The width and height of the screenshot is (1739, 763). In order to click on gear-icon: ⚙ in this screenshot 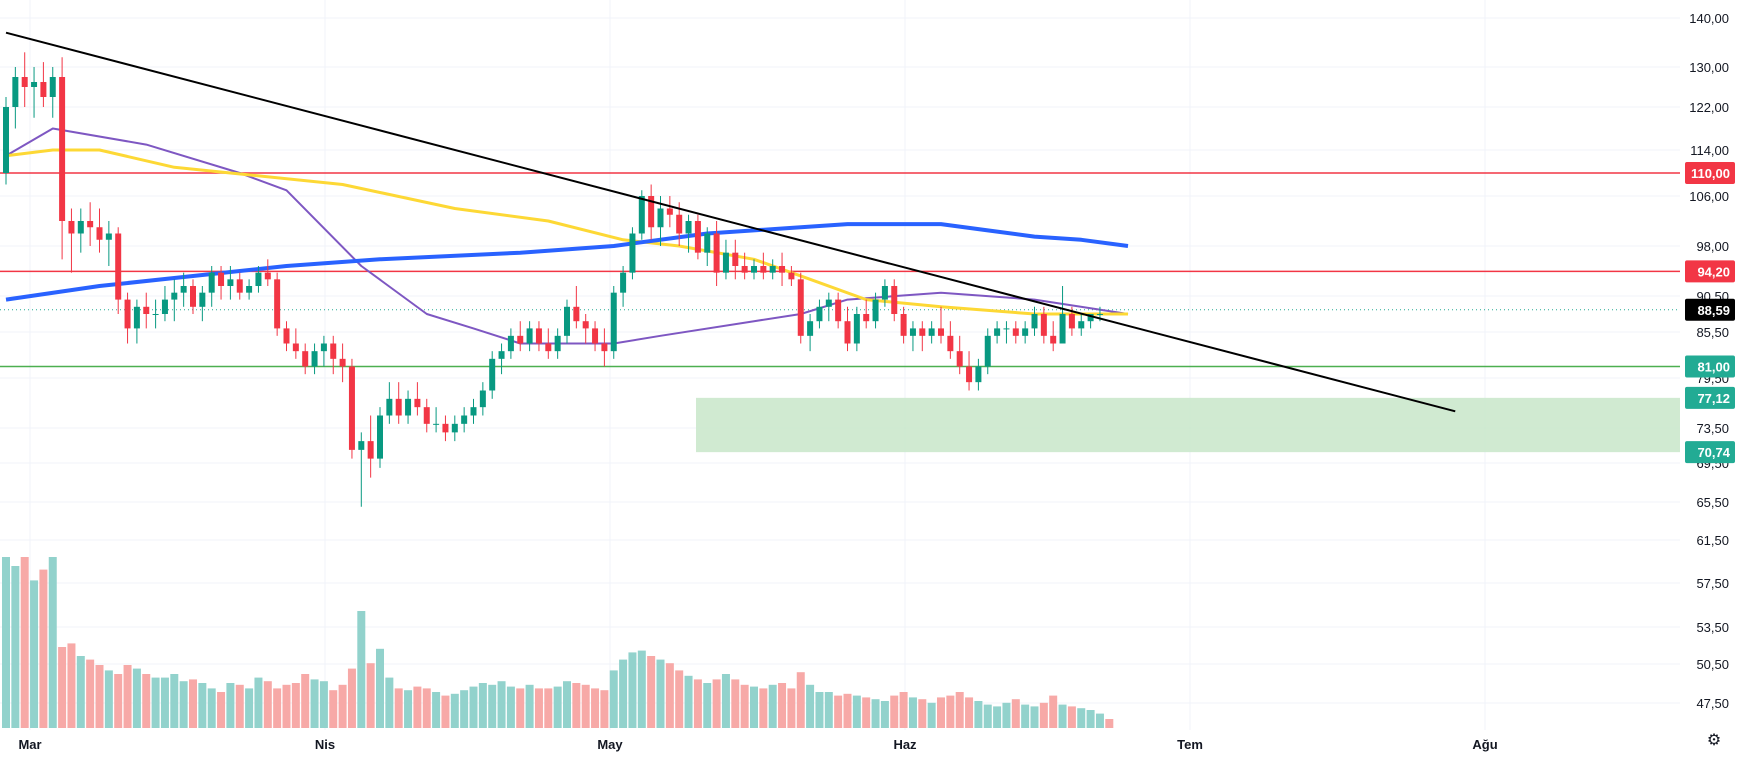, I will do `click(1714, 740)`.